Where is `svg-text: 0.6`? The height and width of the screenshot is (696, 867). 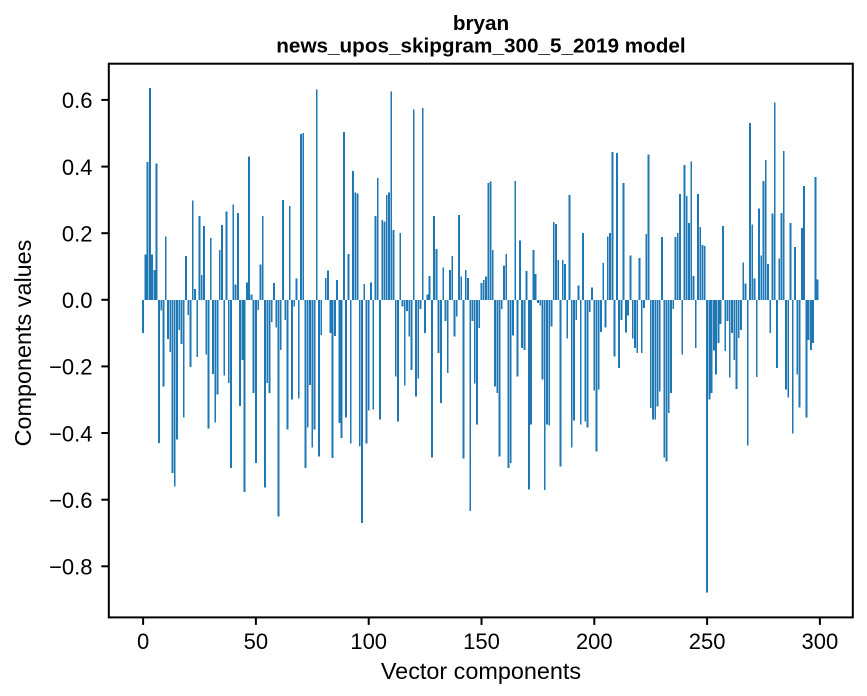
svg-text: 0.6 is located at coordinates (77, 100).